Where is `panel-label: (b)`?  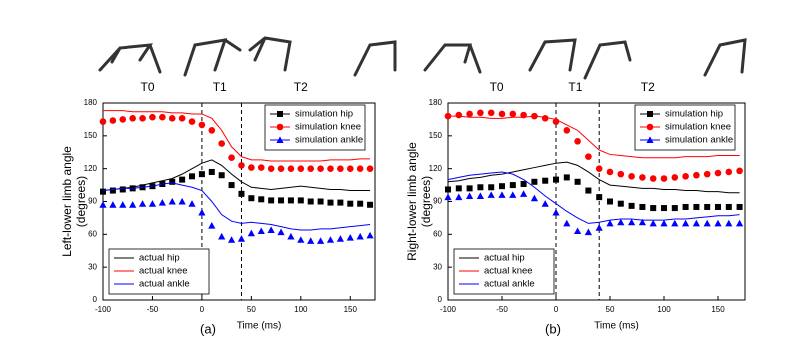
panel-label: (b) is located at coordinates (553, 328).